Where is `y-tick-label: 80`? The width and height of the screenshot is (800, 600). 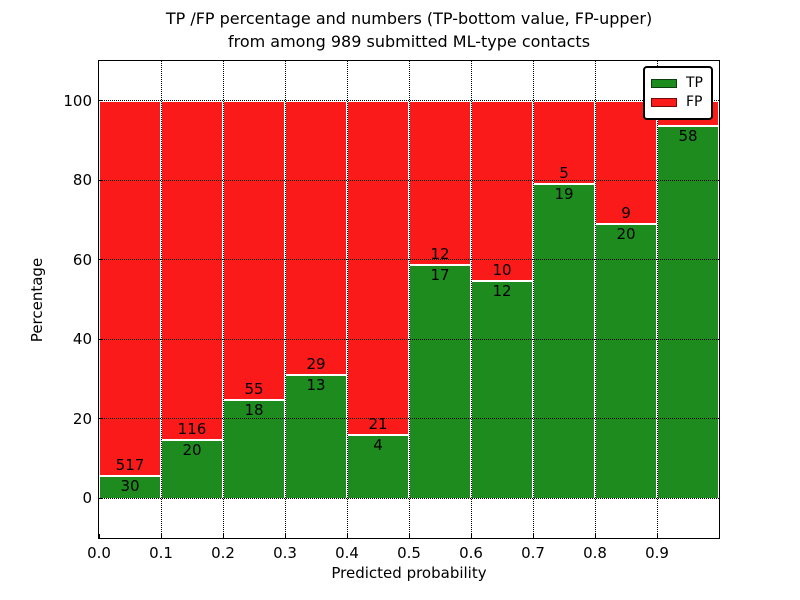
y-tick-label: 80 is located at coordinates (82, 180).